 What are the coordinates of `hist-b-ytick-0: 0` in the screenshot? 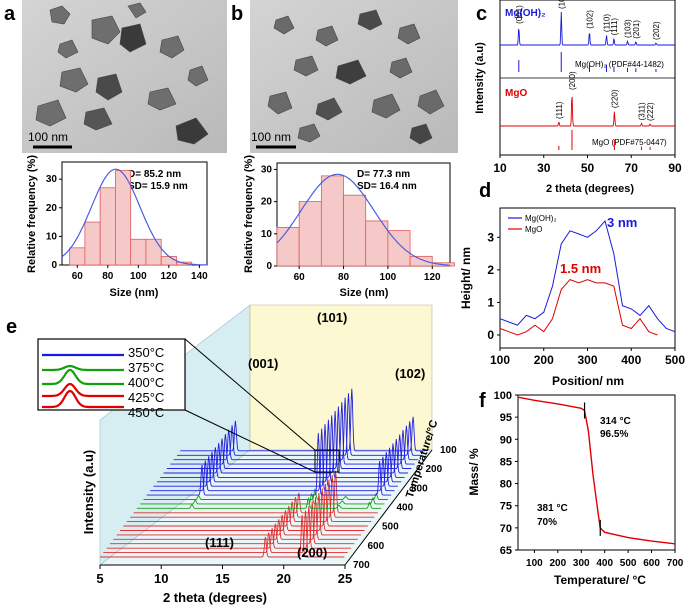 It's located at (269, 266).